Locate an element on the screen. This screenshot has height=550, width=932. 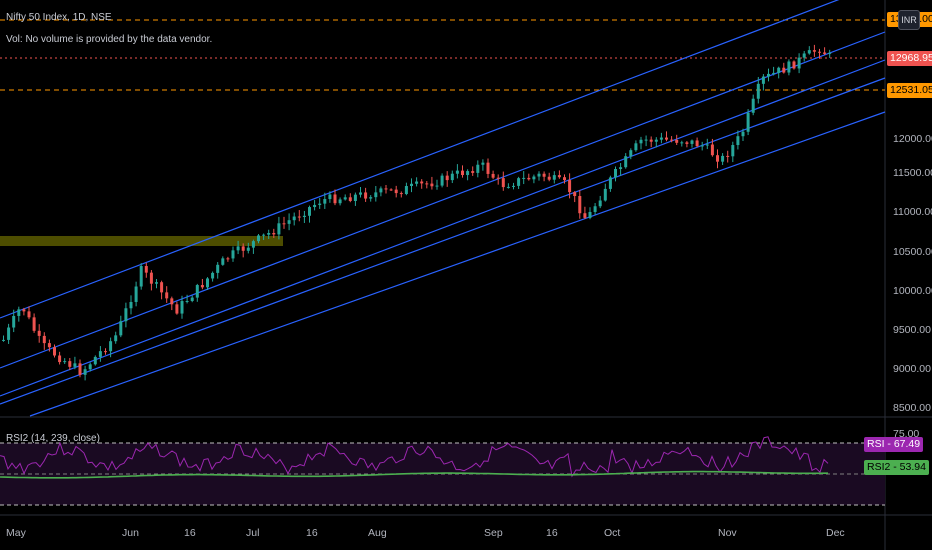
time-tick: Nov is located at coordinates (727, 533).